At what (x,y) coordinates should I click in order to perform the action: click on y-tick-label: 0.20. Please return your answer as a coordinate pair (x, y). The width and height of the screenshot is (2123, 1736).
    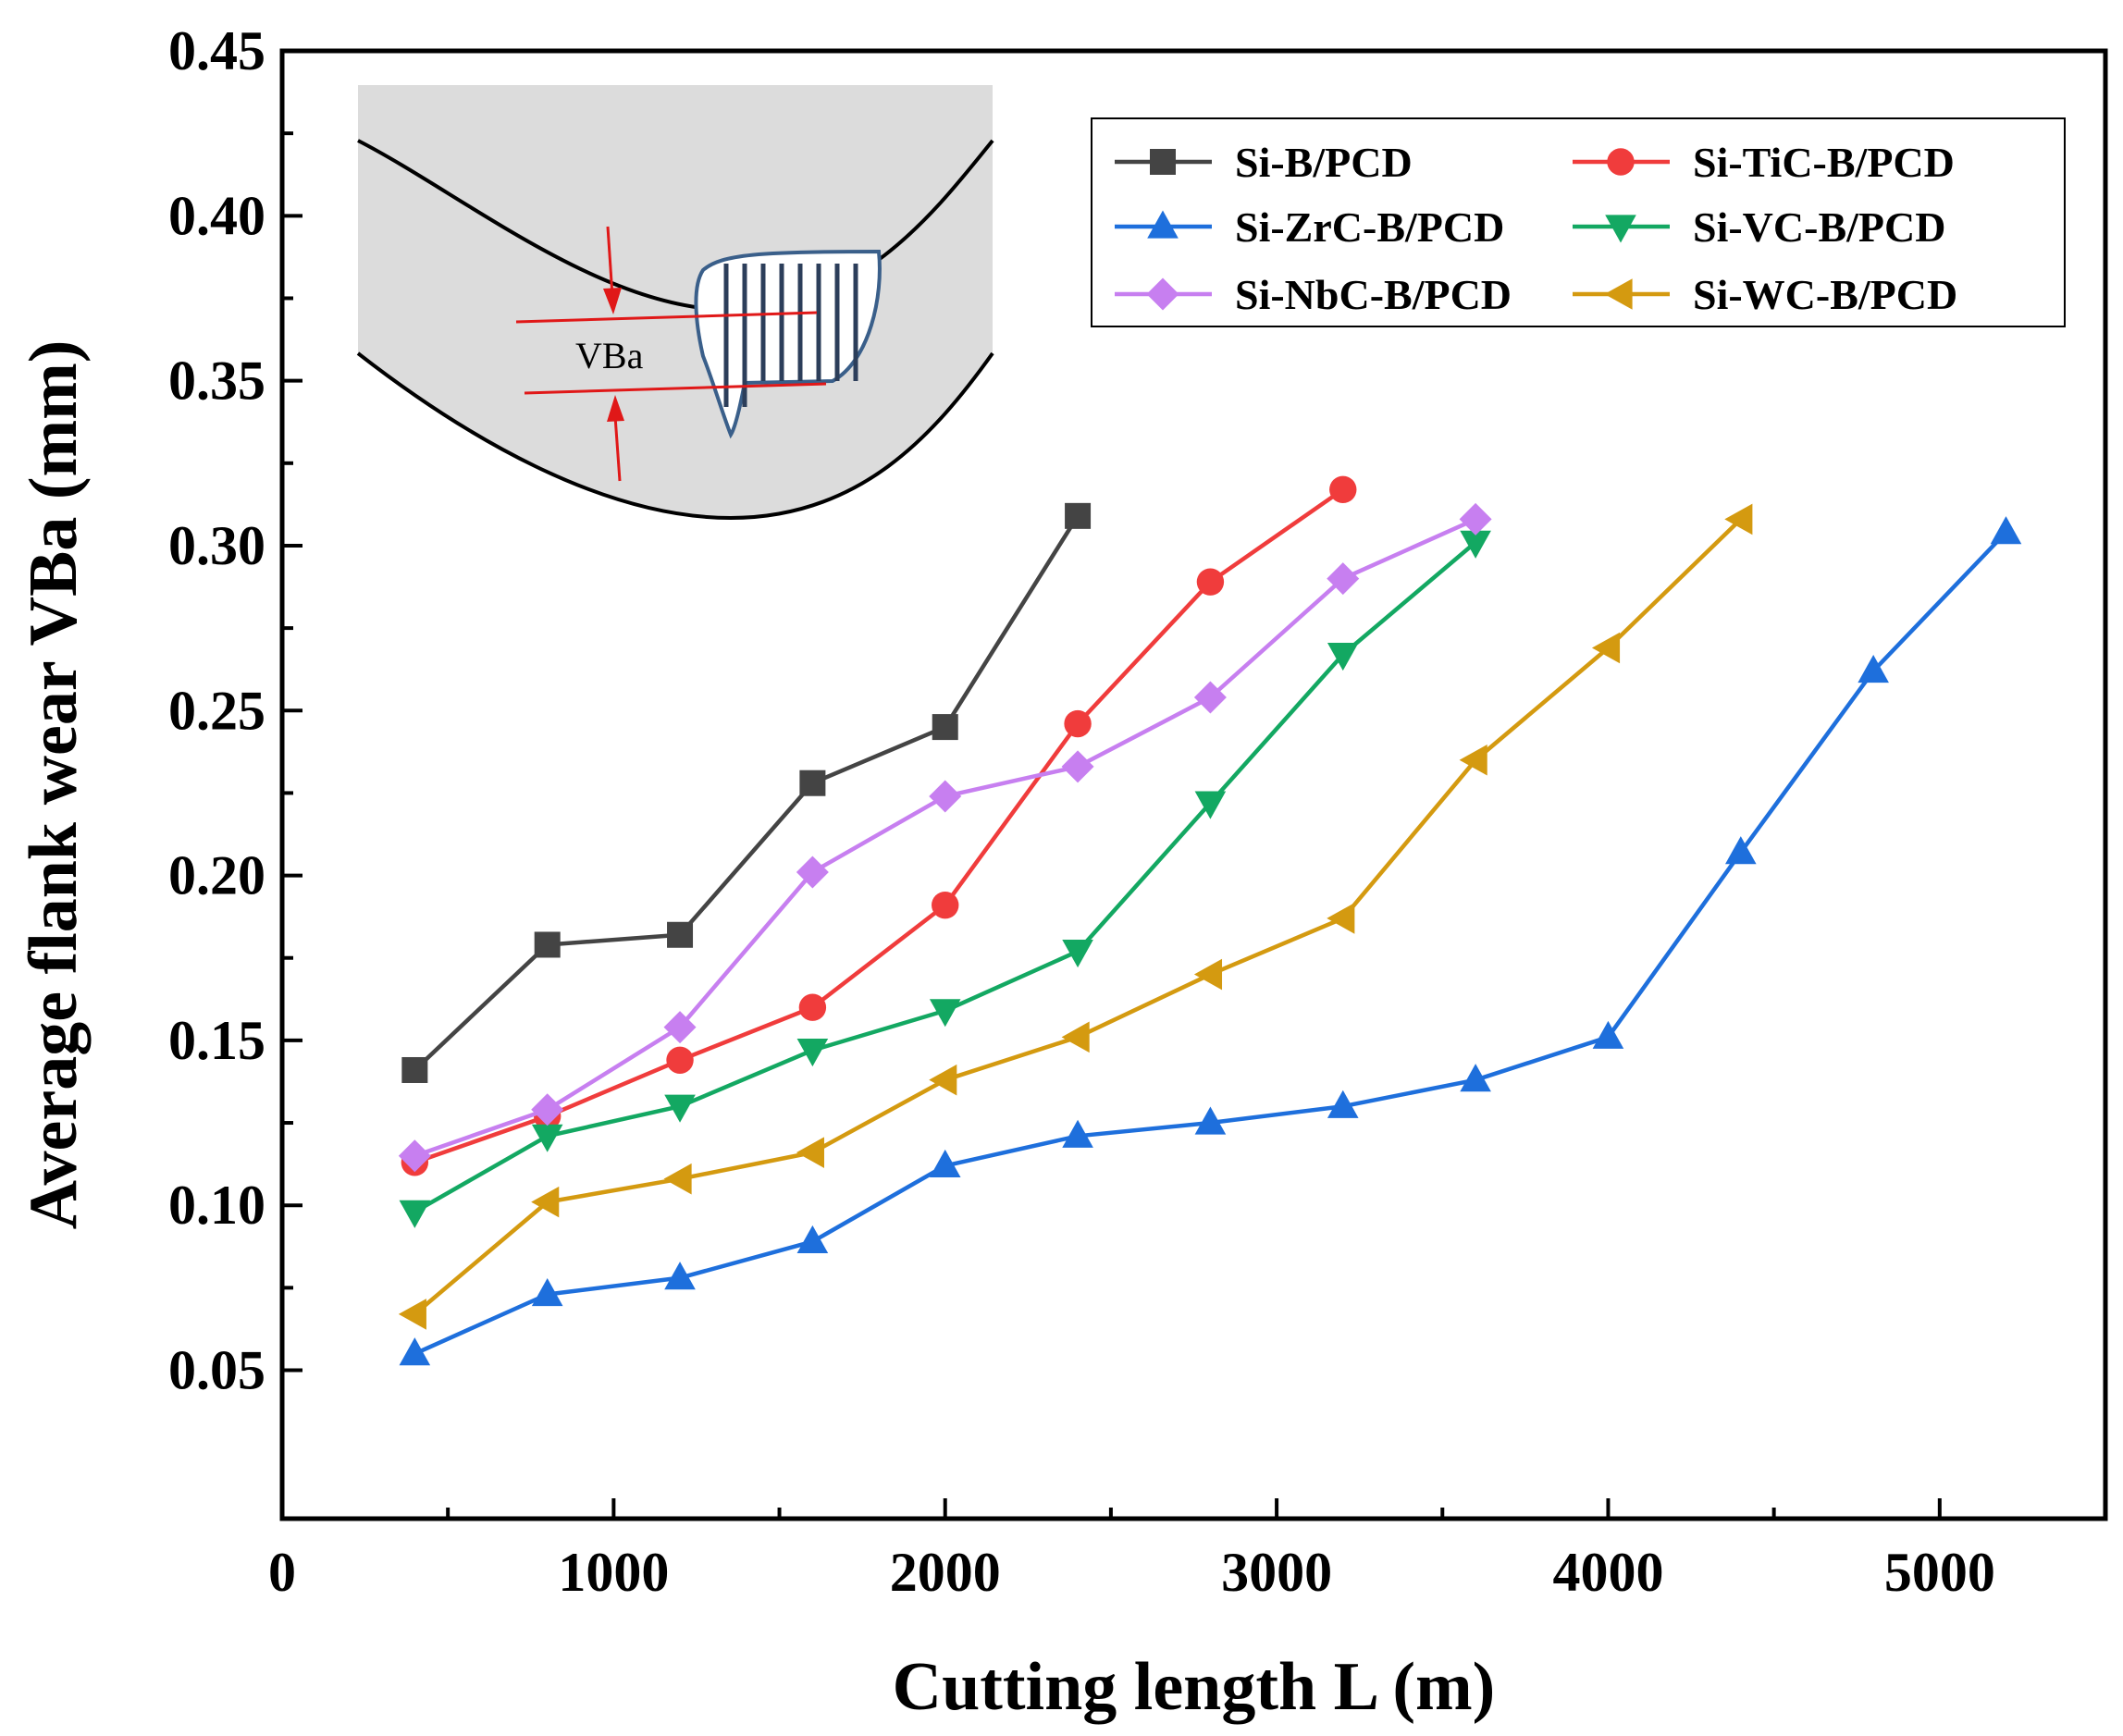
    Looking at the image, I should click on (216, 875).